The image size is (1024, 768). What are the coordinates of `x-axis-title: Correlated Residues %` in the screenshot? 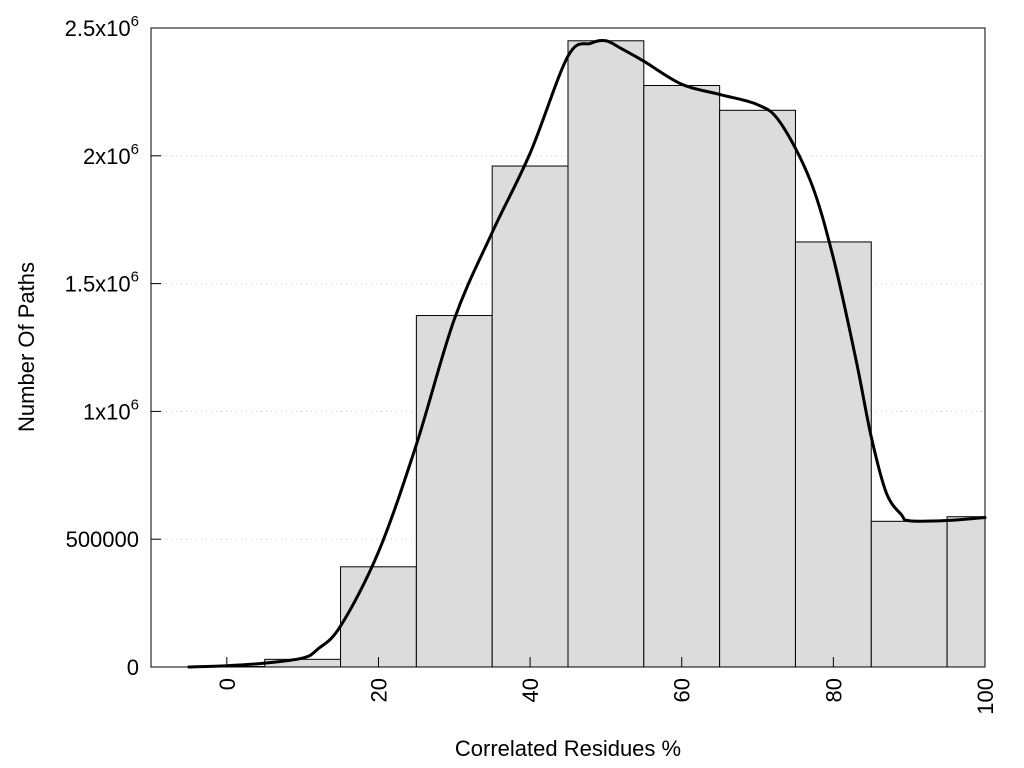 It's located at (568, 748).